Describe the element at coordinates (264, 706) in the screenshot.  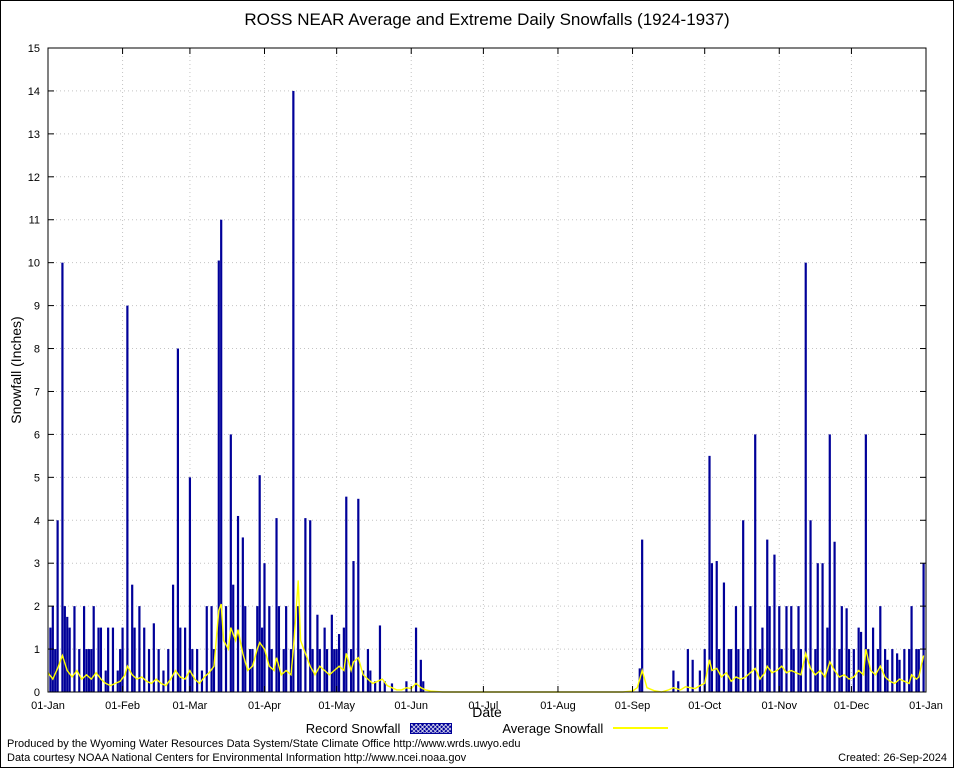
I see `svg-text: 01-Apr` at that location.